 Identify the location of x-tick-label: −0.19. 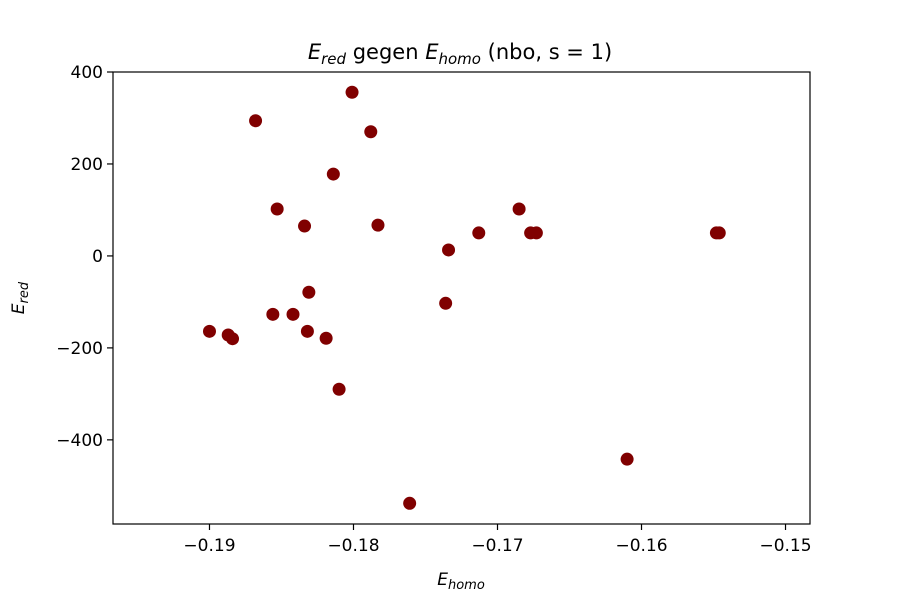
(209, 546).